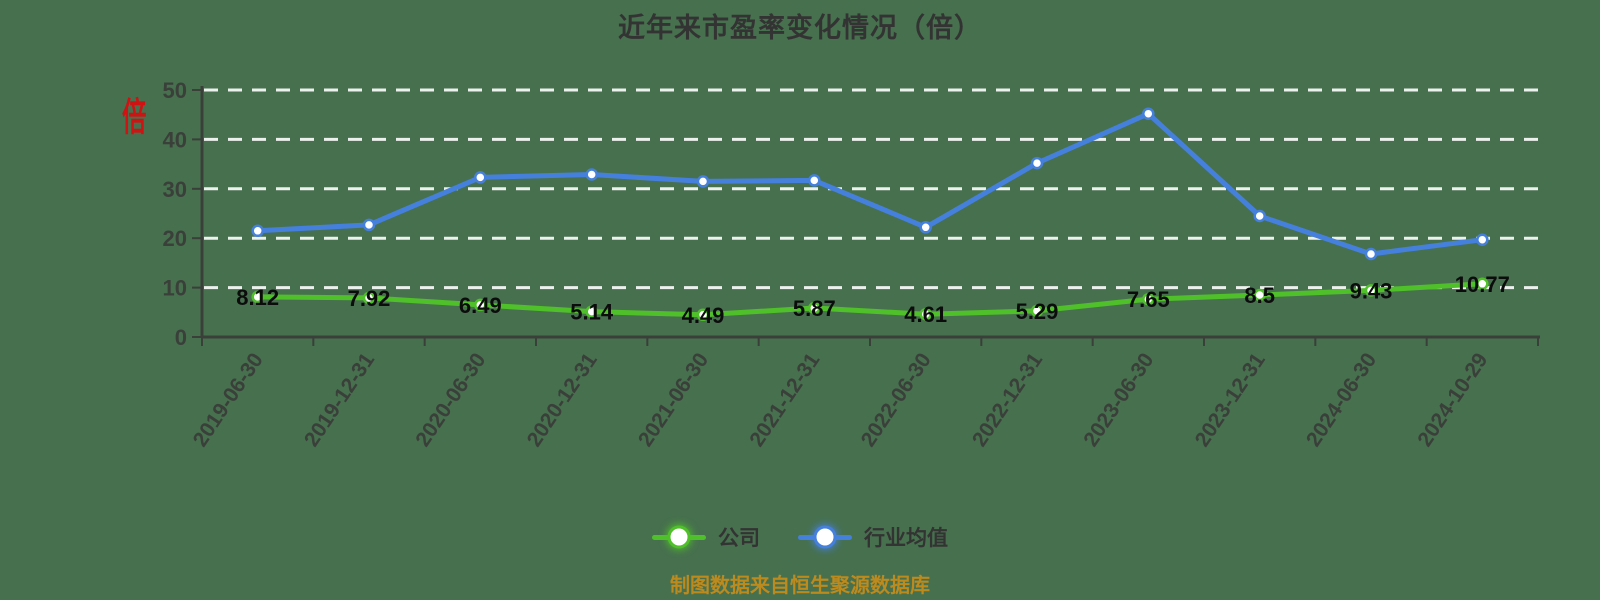 The height and width of the screenshot is (600, 1600). What do you see at coordinates (134, 117) in the screenshot?
I see `y-axis-unit-stamp: 倍` at bounding box center [134, 117].